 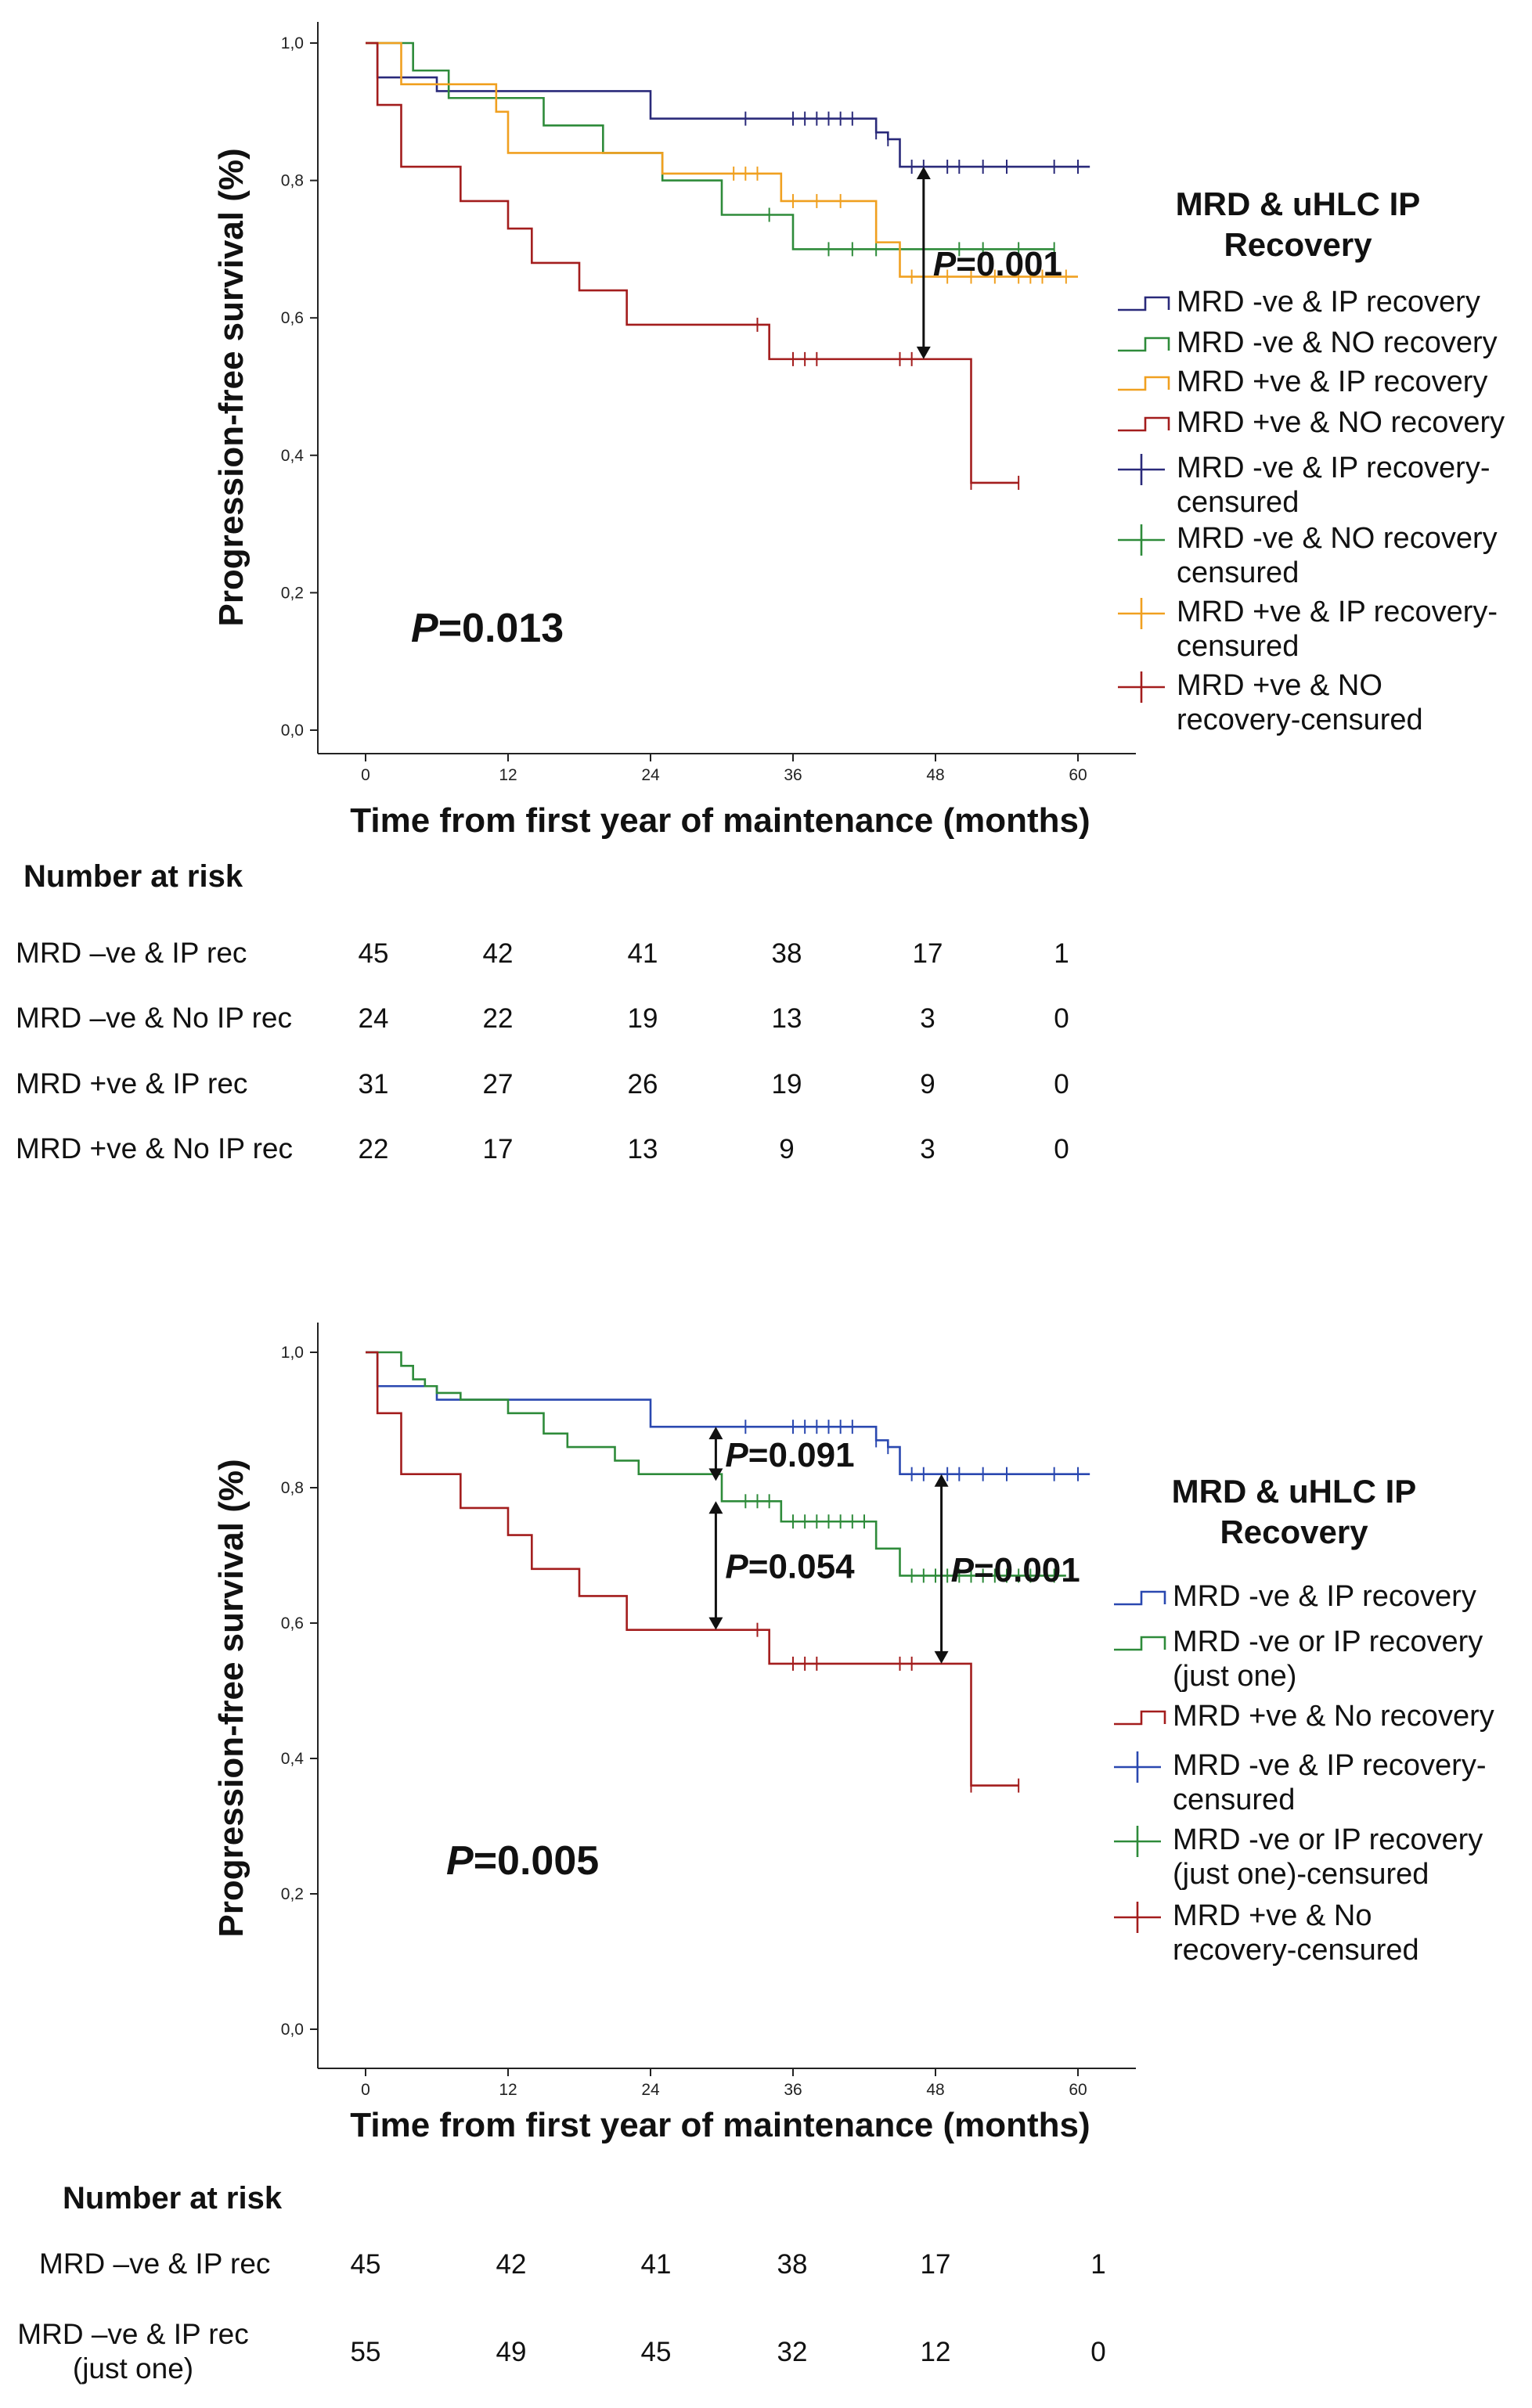 What do you see at coordinates (293, 2030) in the screenshot?
I see `y-tick-label: 0,0` at bounding box center [293, 2030].